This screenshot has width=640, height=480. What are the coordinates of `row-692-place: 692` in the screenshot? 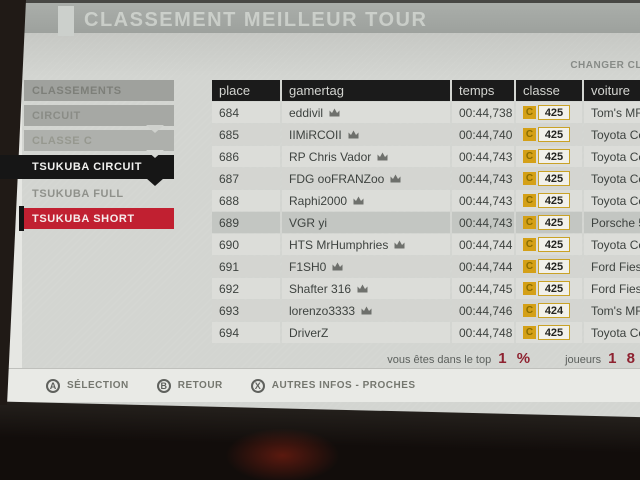 It's located at (246, 288).